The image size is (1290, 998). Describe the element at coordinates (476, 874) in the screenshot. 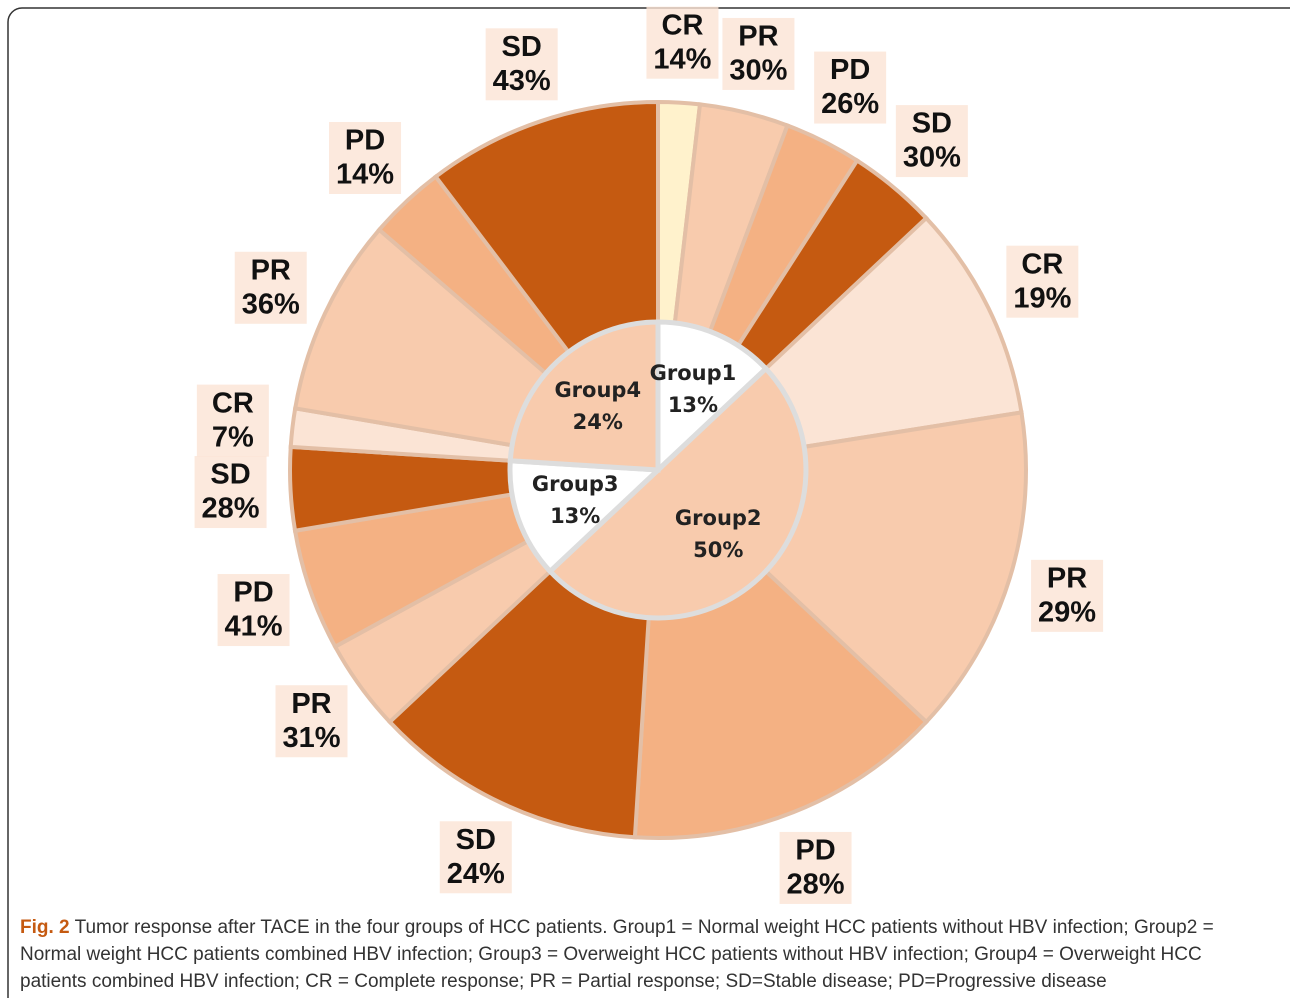

I see `value-label: 24%` at that location.